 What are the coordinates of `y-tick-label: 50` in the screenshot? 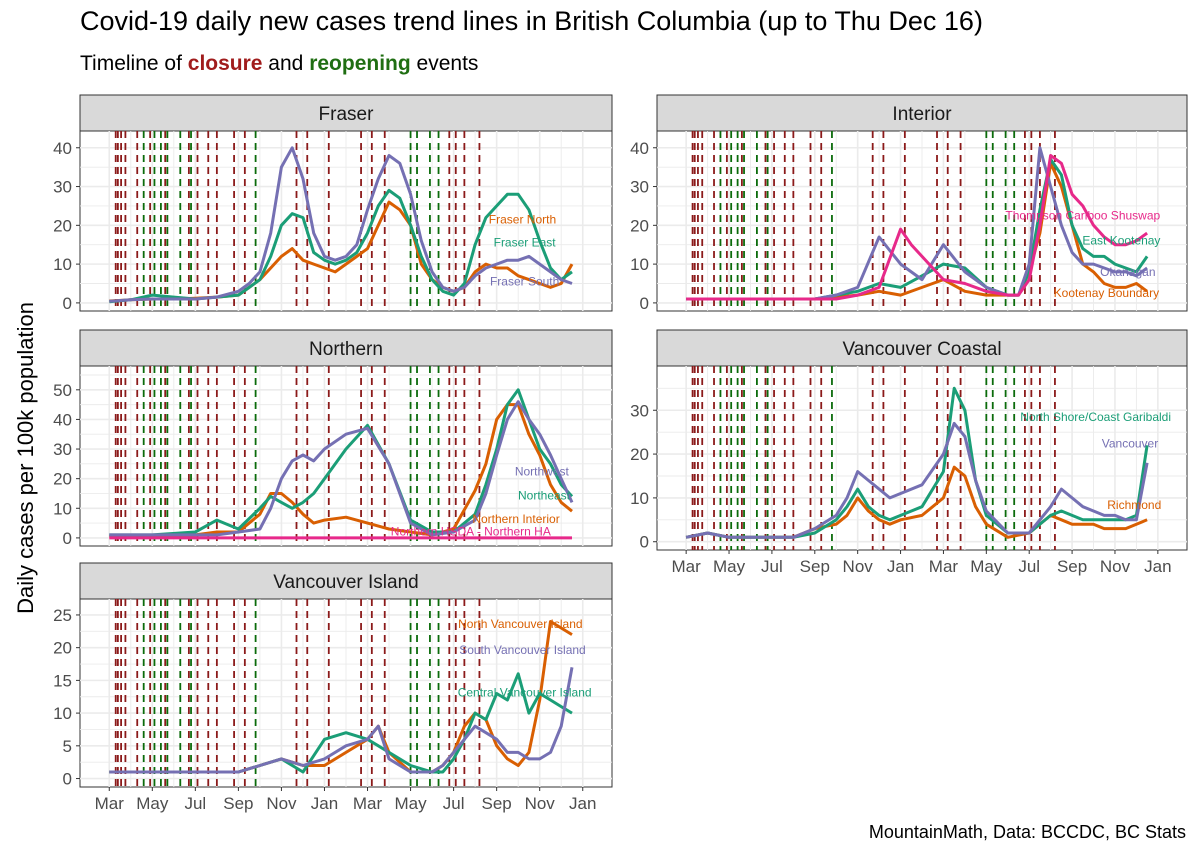 It's located at (62, 390).